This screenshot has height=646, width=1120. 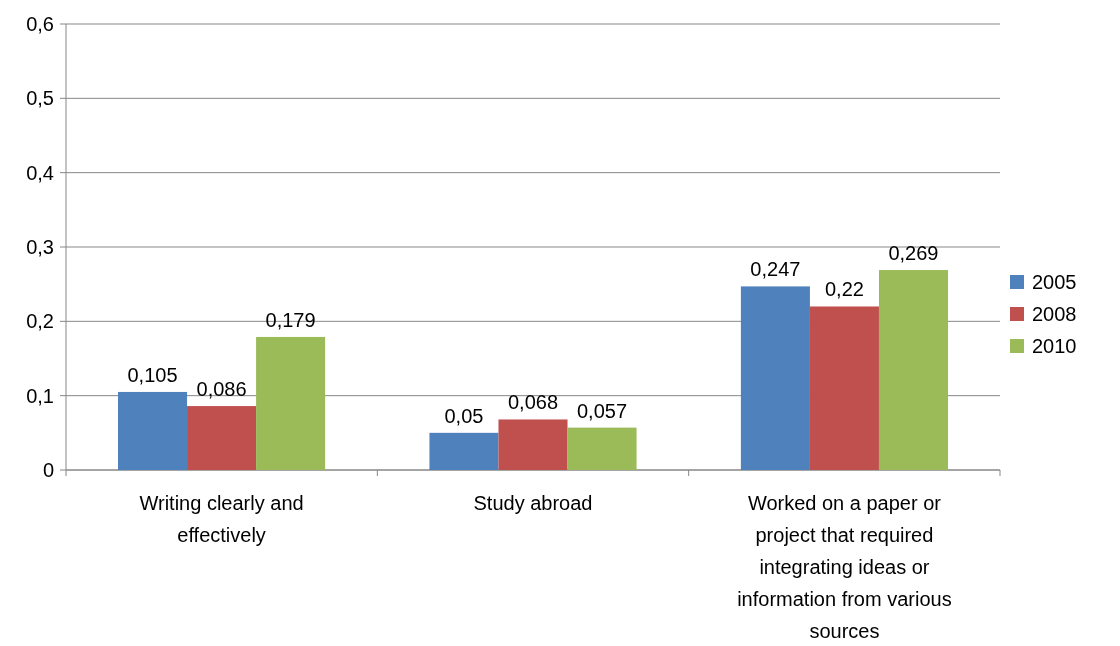 I want to click on y-tick-label: 0,4, so click(x=40, y=172).